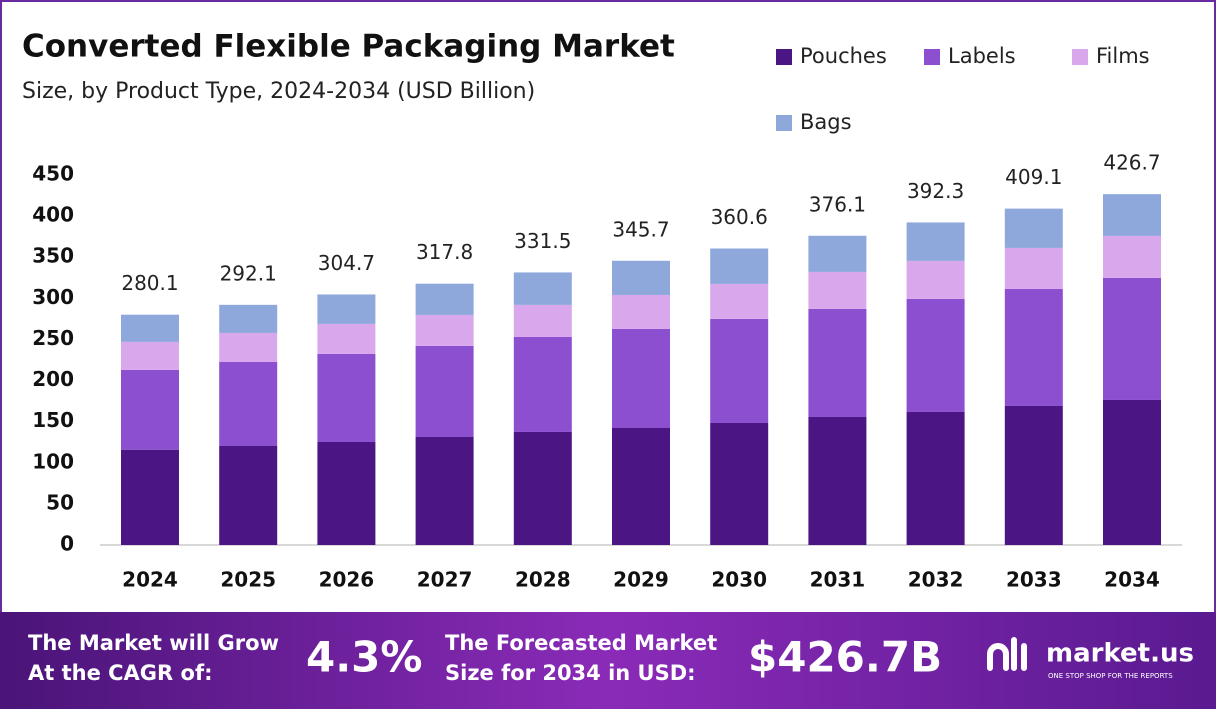  I want to click on forecast-value: $426.7B, so click(845, 657).